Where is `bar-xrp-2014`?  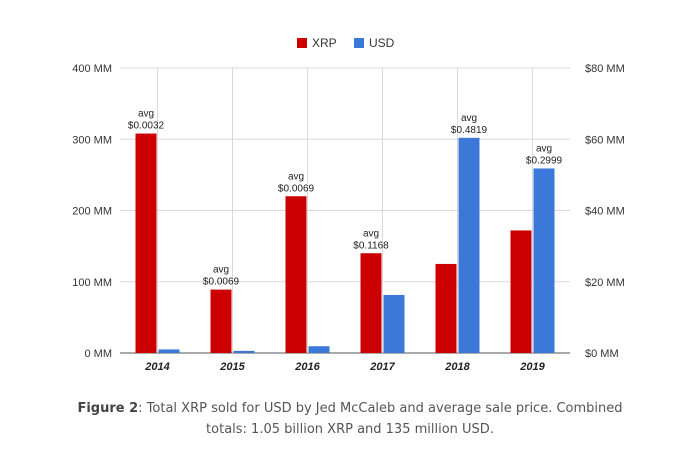 bar-xrp-2014 is located at coordinates (146, 243).